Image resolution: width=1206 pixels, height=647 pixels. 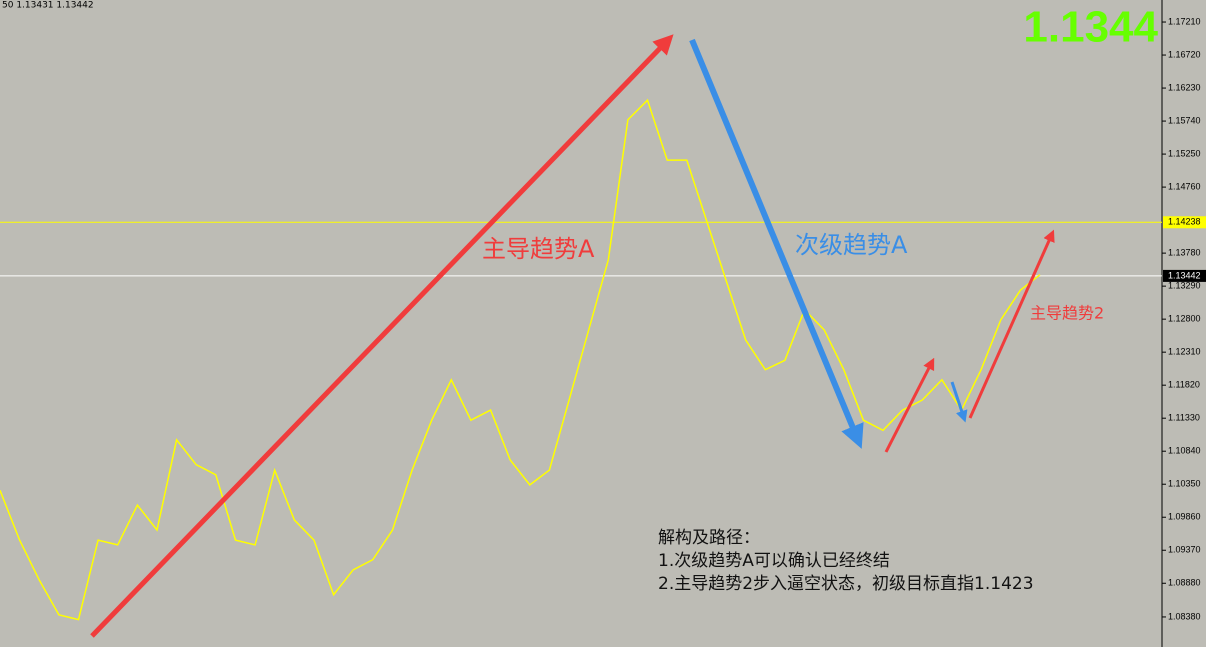 I want to click on y-tick-label: 1.10350, so click(x=1184, y=484).